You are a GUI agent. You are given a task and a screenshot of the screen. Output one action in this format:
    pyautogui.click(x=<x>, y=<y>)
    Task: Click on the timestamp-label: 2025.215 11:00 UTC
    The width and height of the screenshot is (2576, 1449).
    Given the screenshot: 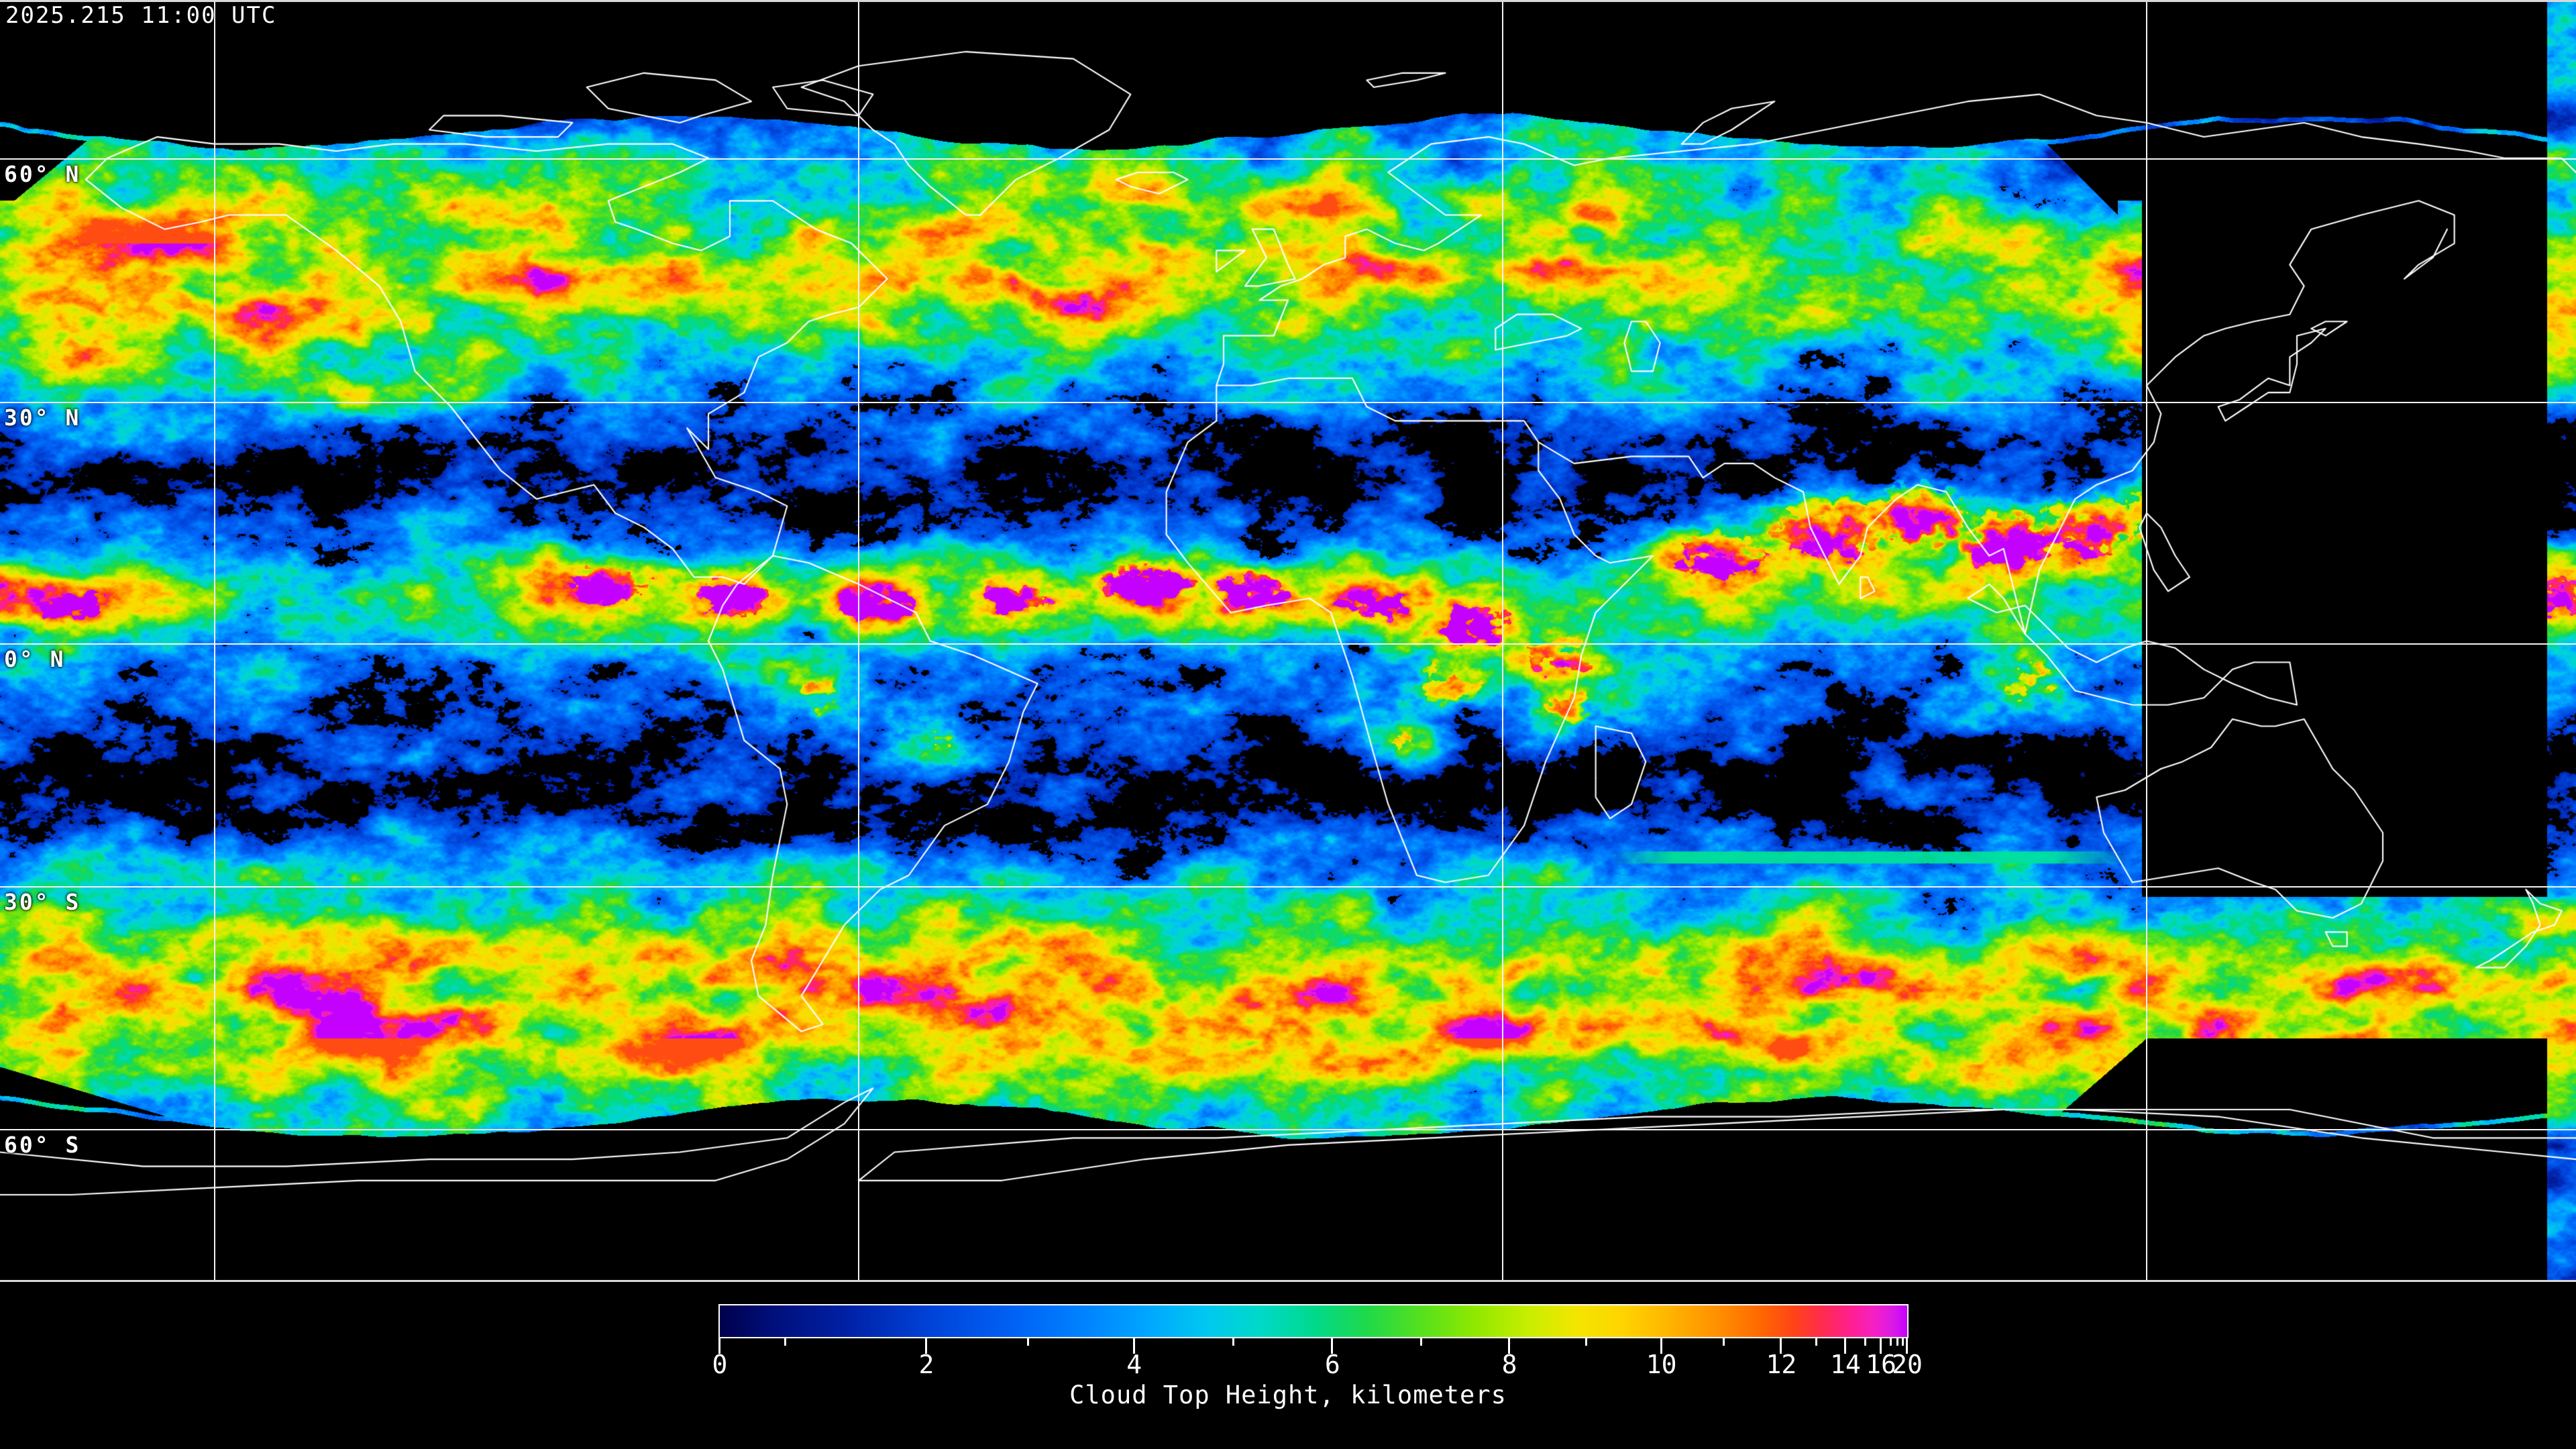 What is the action you would take?
    pyautogui.click(x=141, y=15)
    